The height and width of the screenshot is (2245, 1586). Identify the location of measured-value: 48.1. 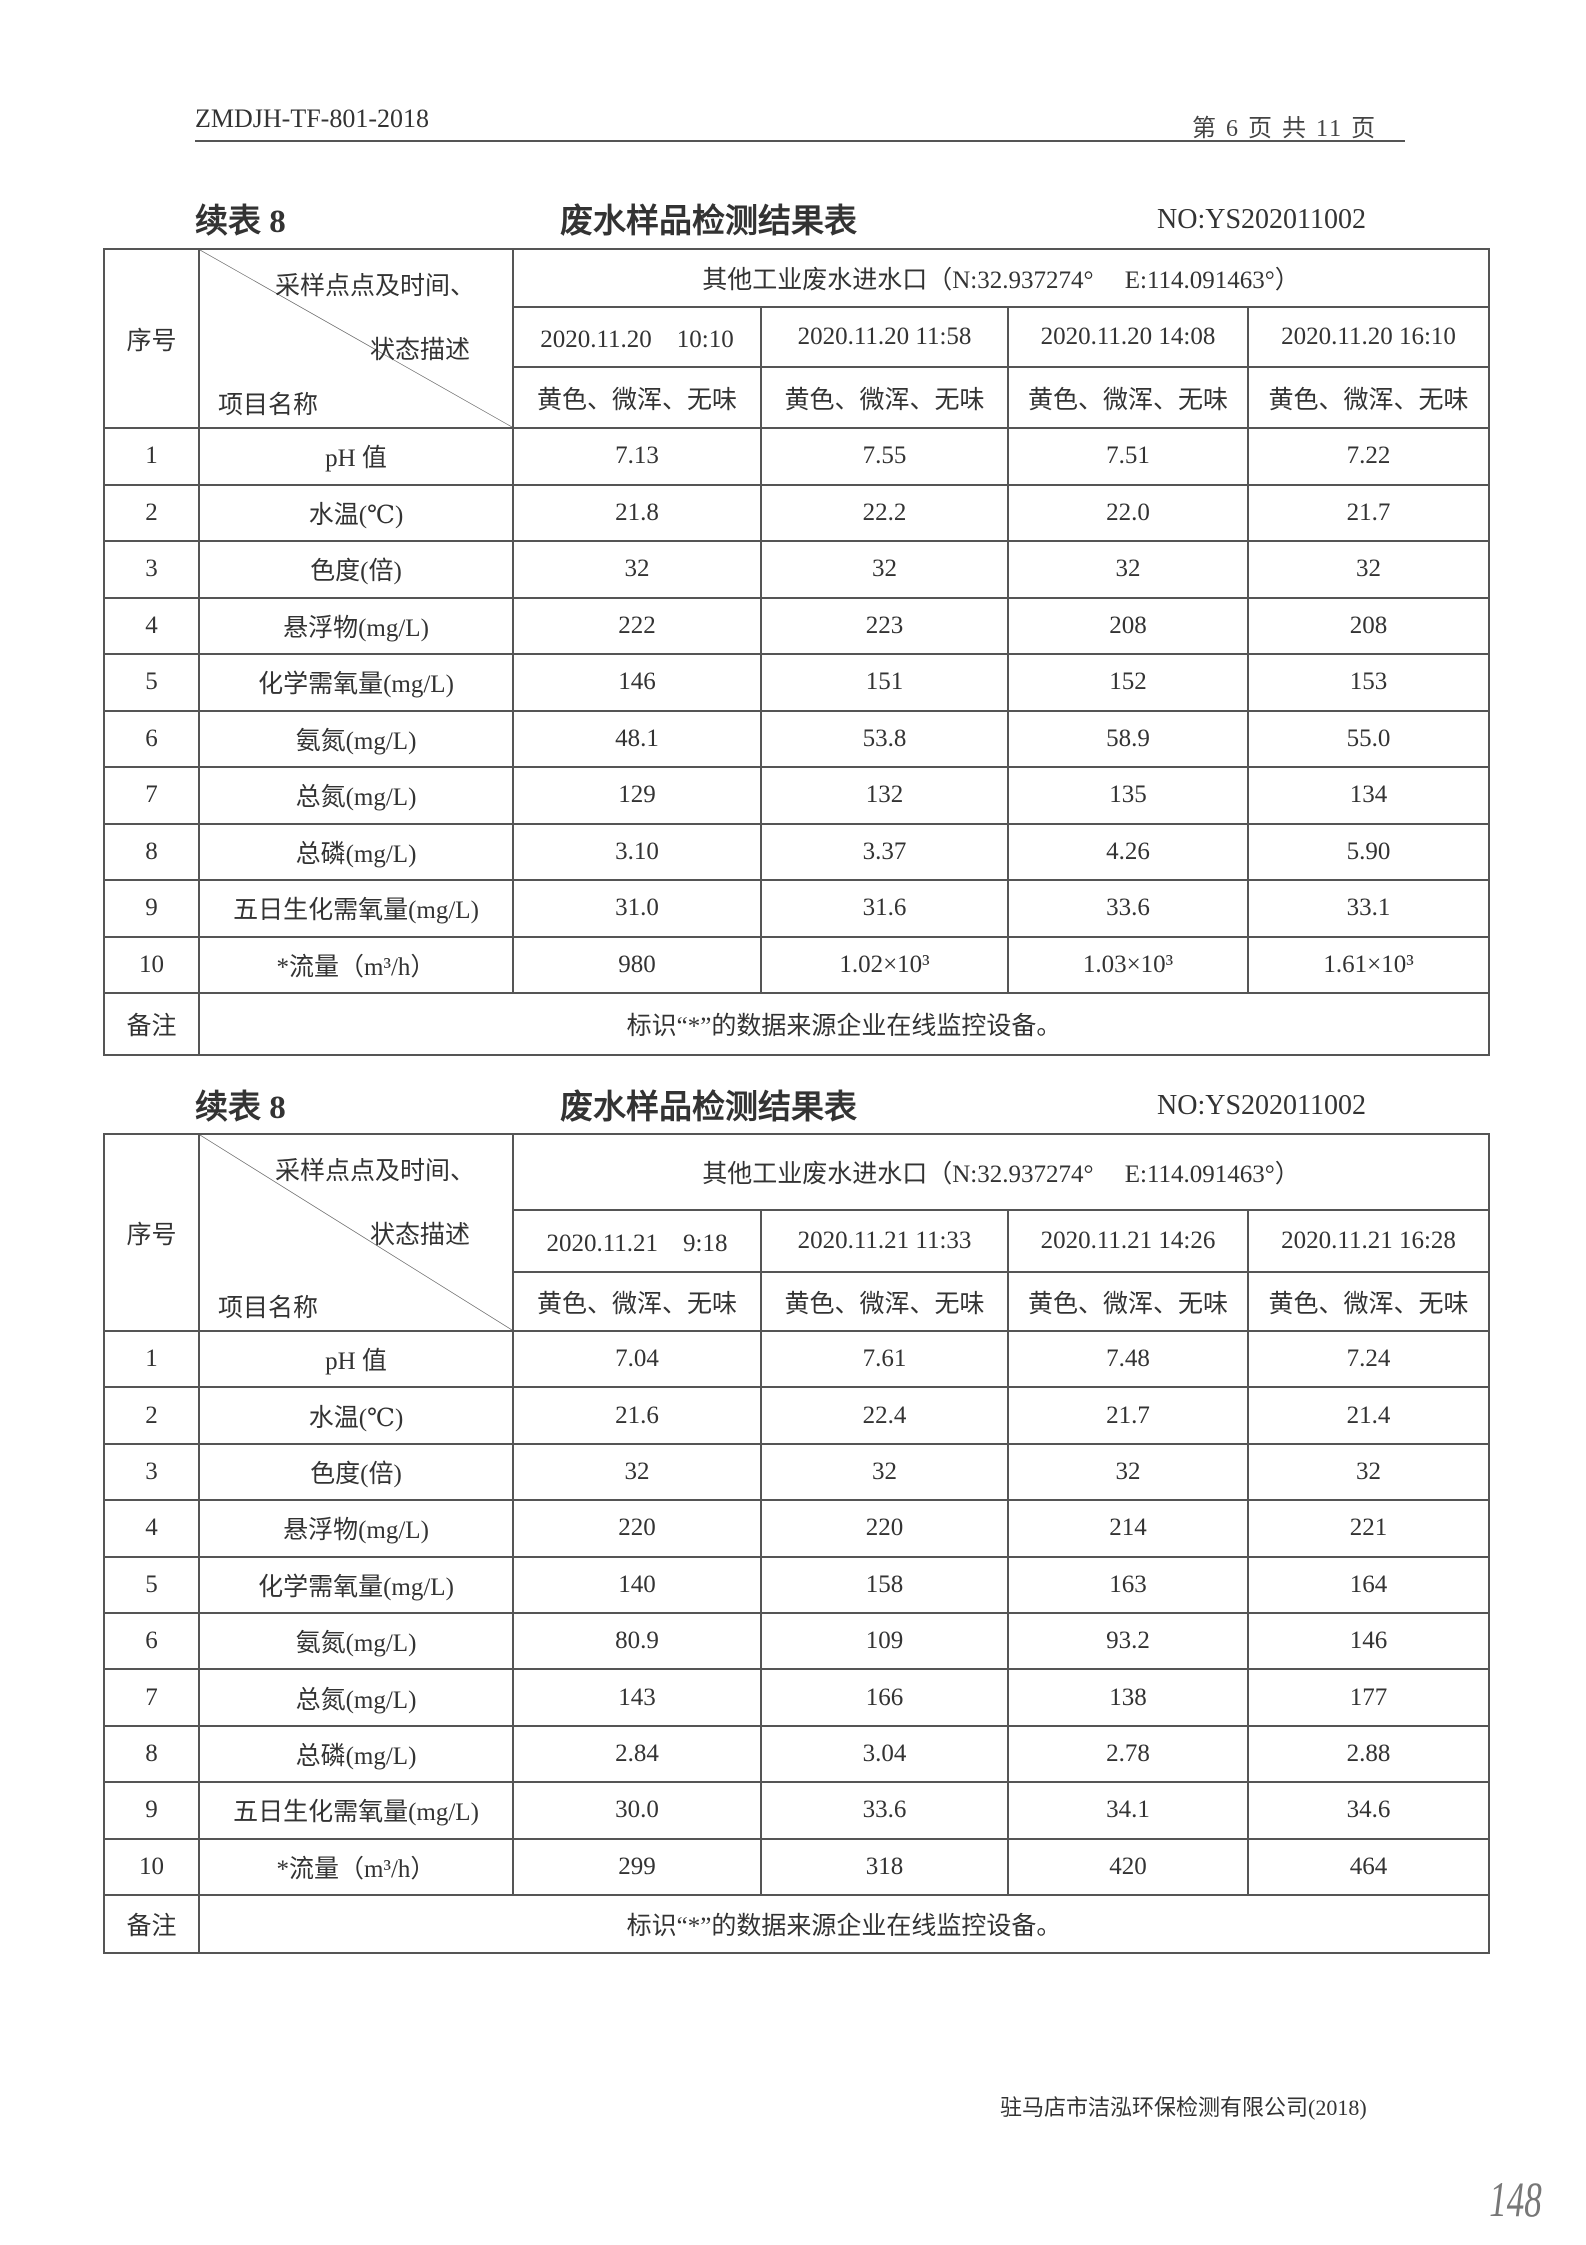
(637, 738).